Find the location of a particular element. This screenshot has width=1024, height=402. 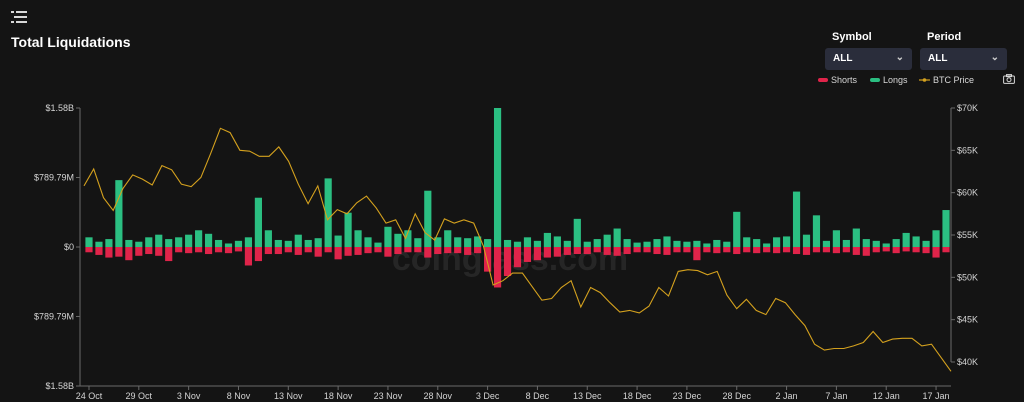

legend-shorts: Shorts is located at coordinates (837, 80).